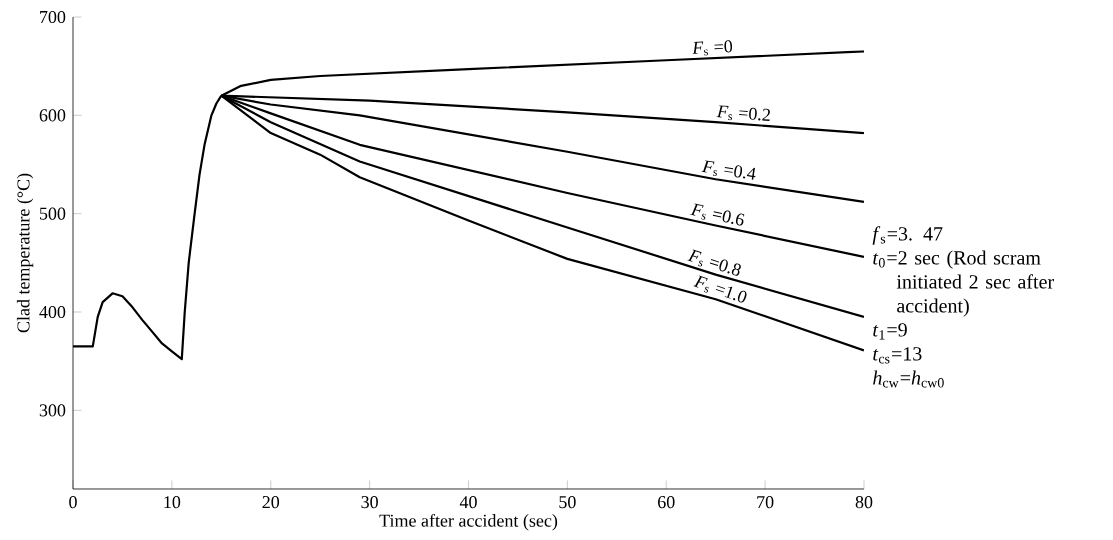 This screenshot has width=1113, height=540. What do you see at coordinates (567, 502) in the screenshot?
I see `x-tick-label: 50` at bounding box center [567, 502].